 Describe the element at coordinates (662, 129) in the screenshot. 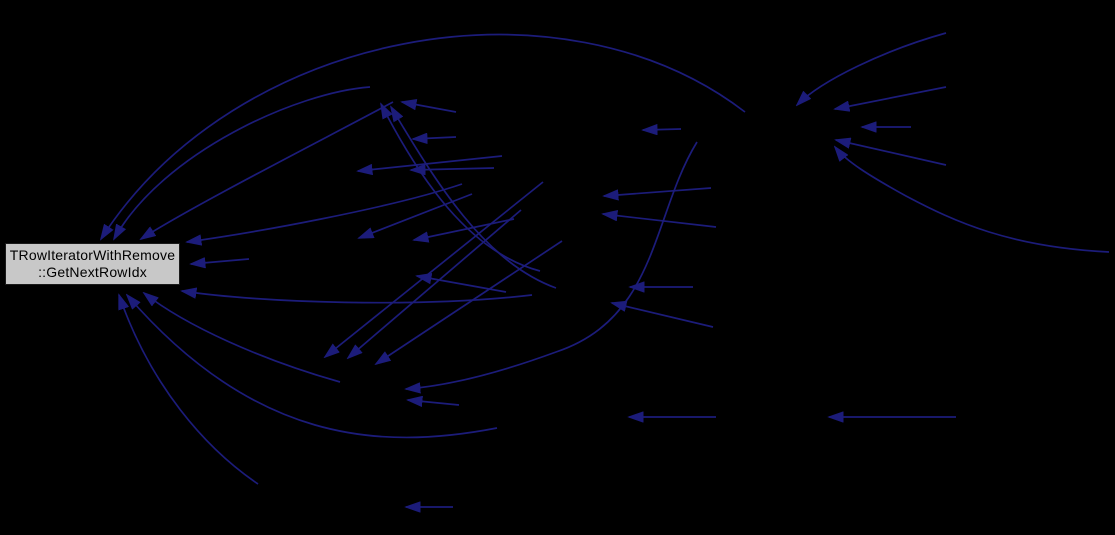

I see `edge-right-hub-inner-short` at that location.